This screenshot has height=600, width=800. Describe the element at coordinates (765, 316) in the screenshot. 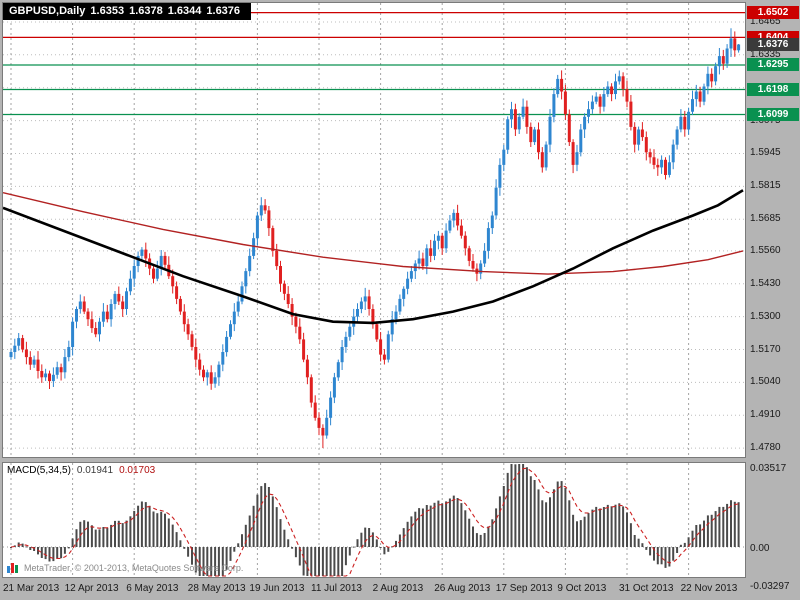

I see `price-tick-label: 1.5300` at that location.